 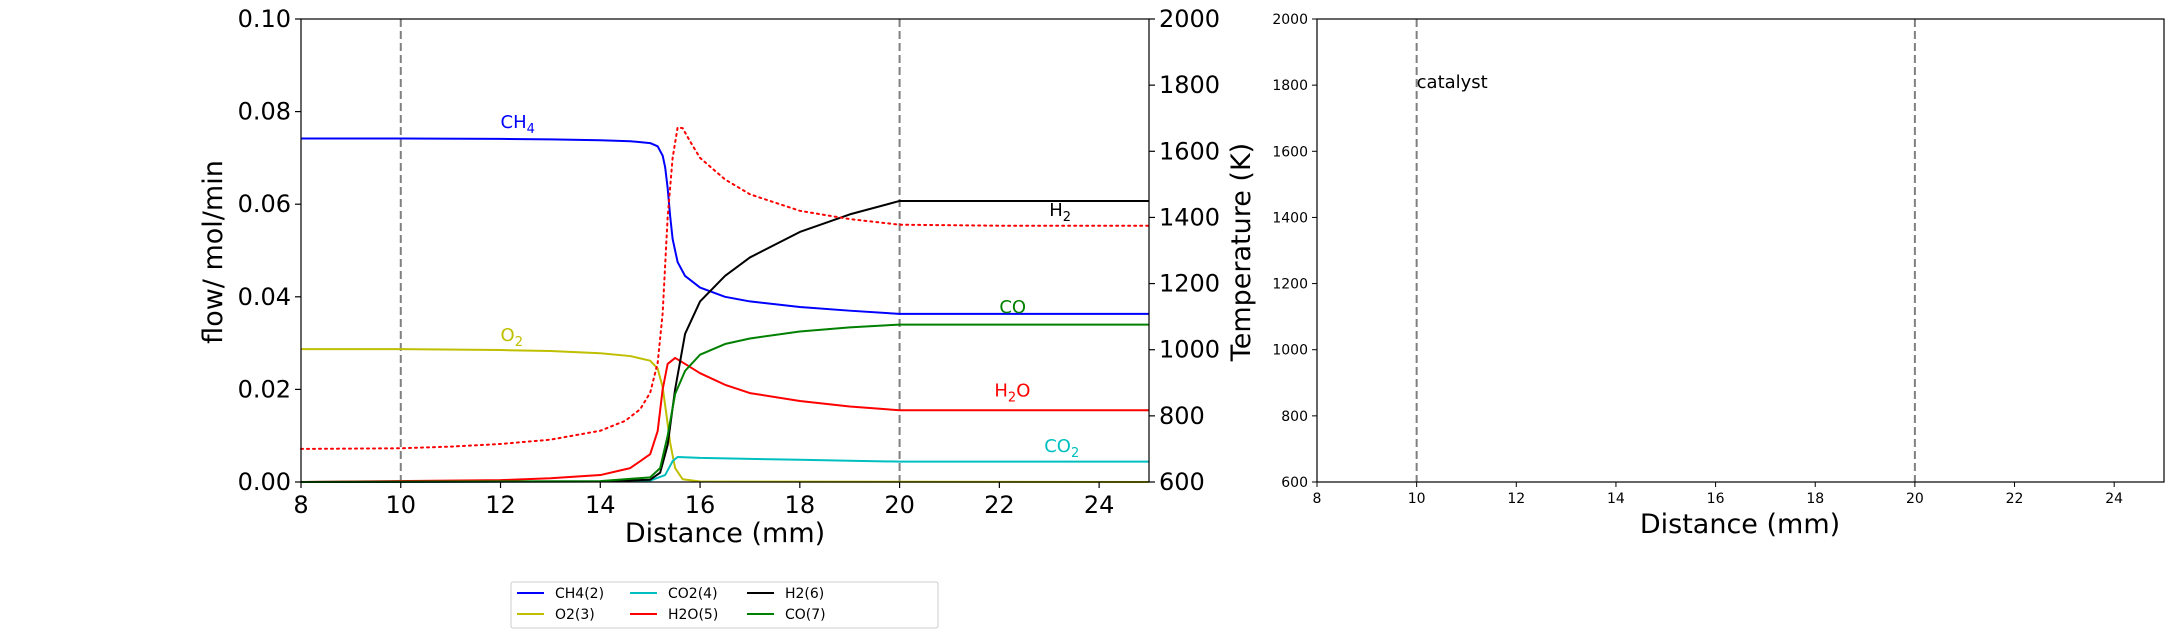 I want to click on left-y2-axis: 600 800 1000 1200 1400 1600 1800 2000, so click(x=1184, y=250).